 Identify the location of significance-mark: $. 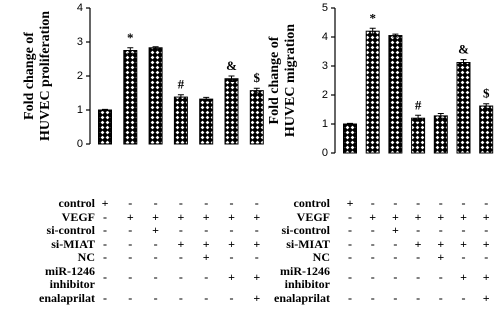
(257, 77).